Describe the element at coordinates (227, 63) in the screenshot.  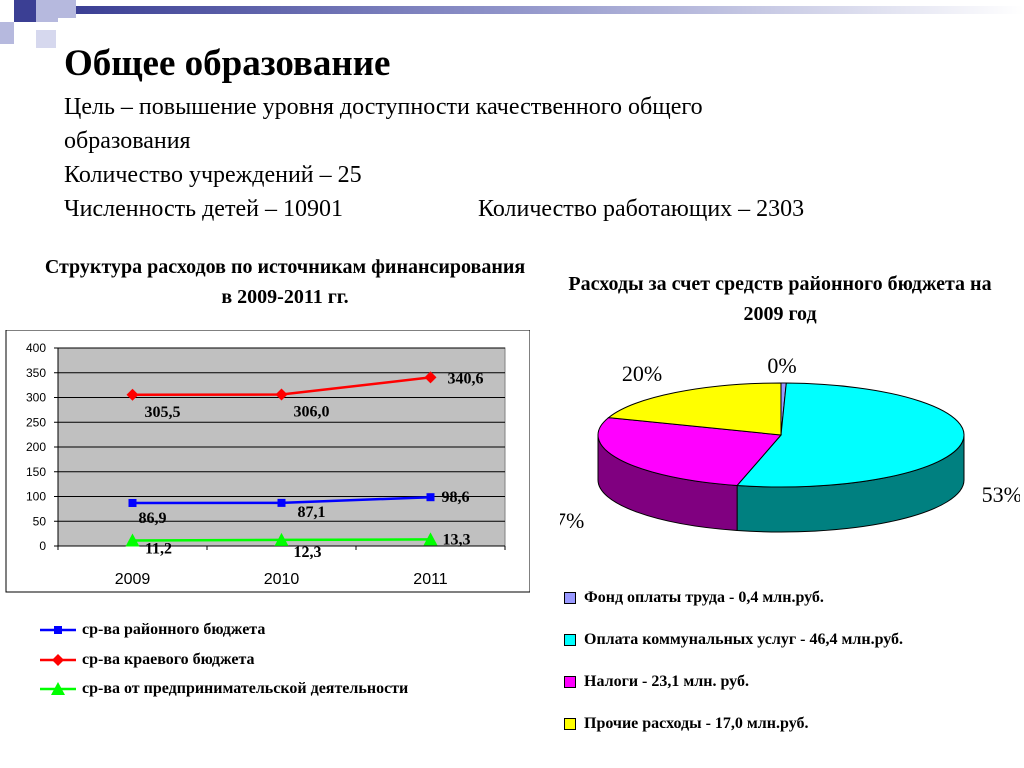
I see `page-title: Общее образование` at that location.